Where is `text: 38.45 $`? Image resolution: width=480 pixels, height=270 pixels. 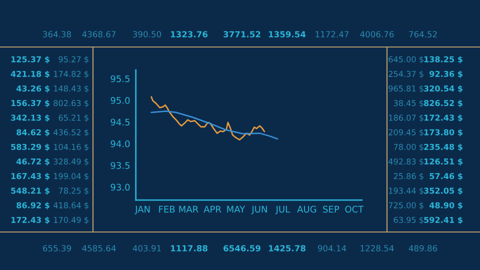 text: 38.45 $ is located at coordinates (409, 104).